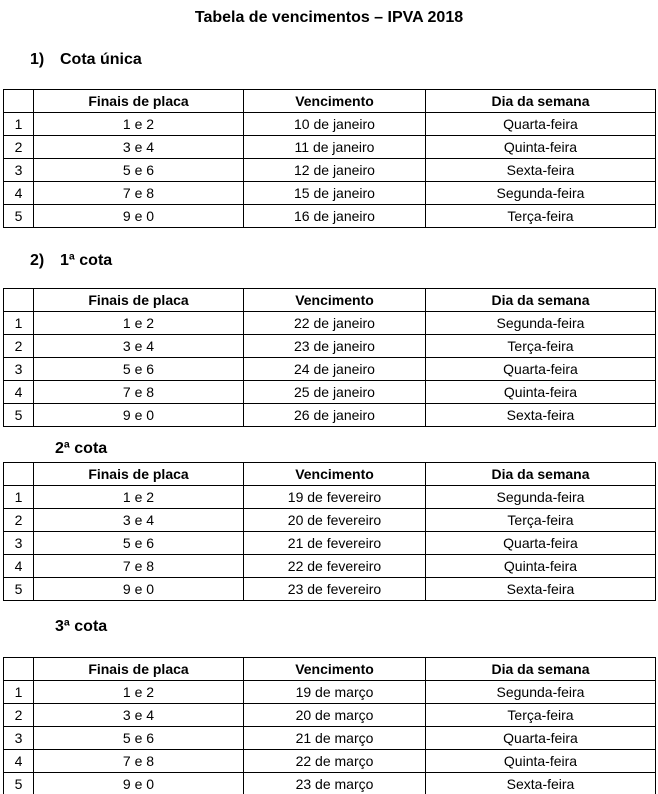 The image size is (658, 794). I want to click on cell-due-date: 20 de março, so click(334, 715).